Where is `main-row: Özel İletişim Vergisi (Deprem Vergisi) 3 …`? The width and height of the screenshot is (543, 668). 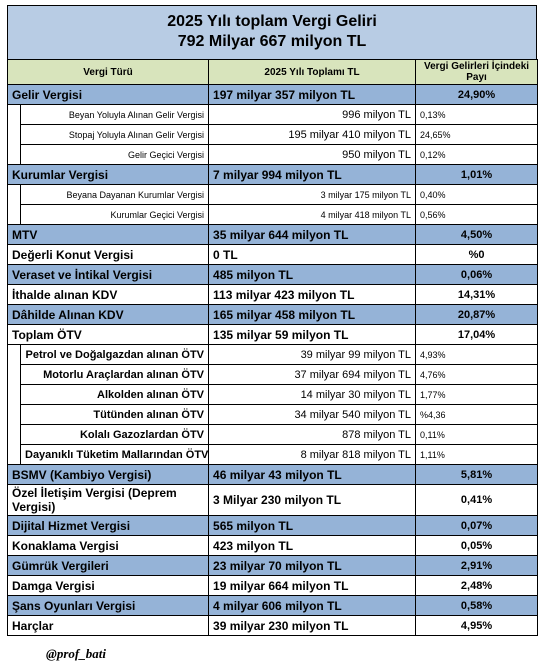 main-row: Özel İletişim Vergisi (Deprem Vergisi) 3 … is located at coordinates (272, 500).